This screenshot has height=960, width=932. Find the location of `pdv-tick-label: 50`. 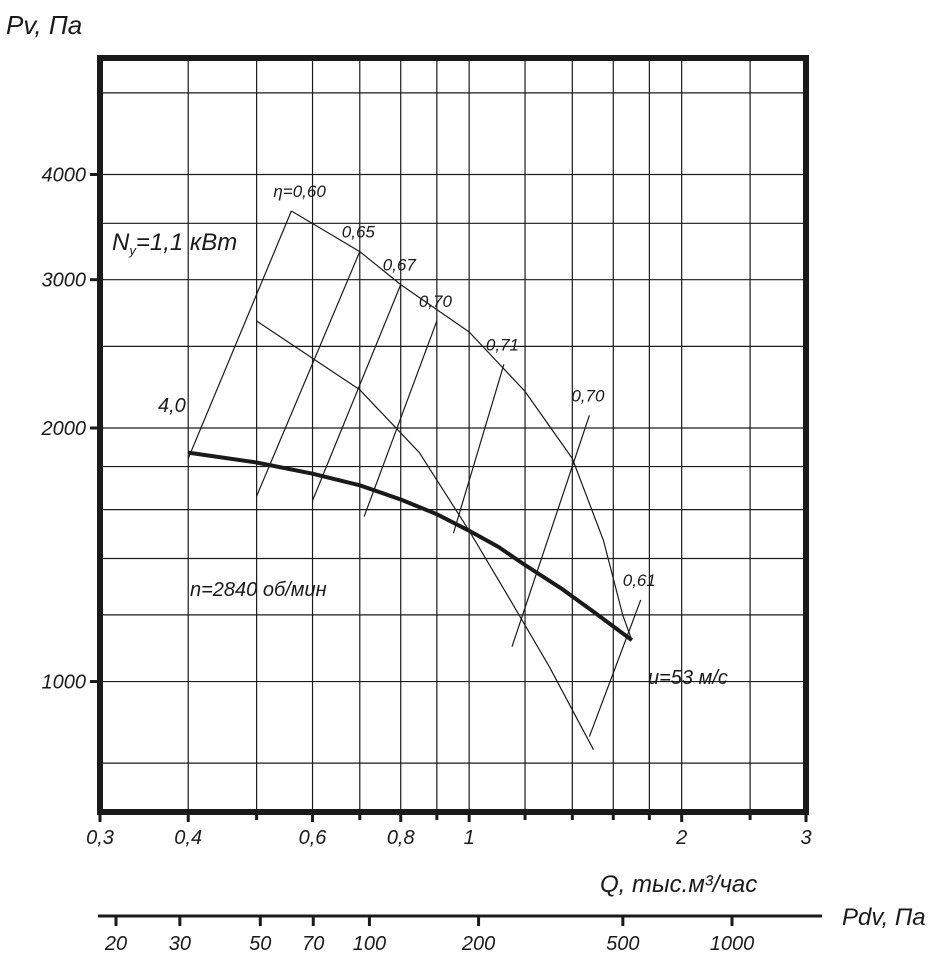

pdv-tick-label: 50 is located at coordinates (260, 944).